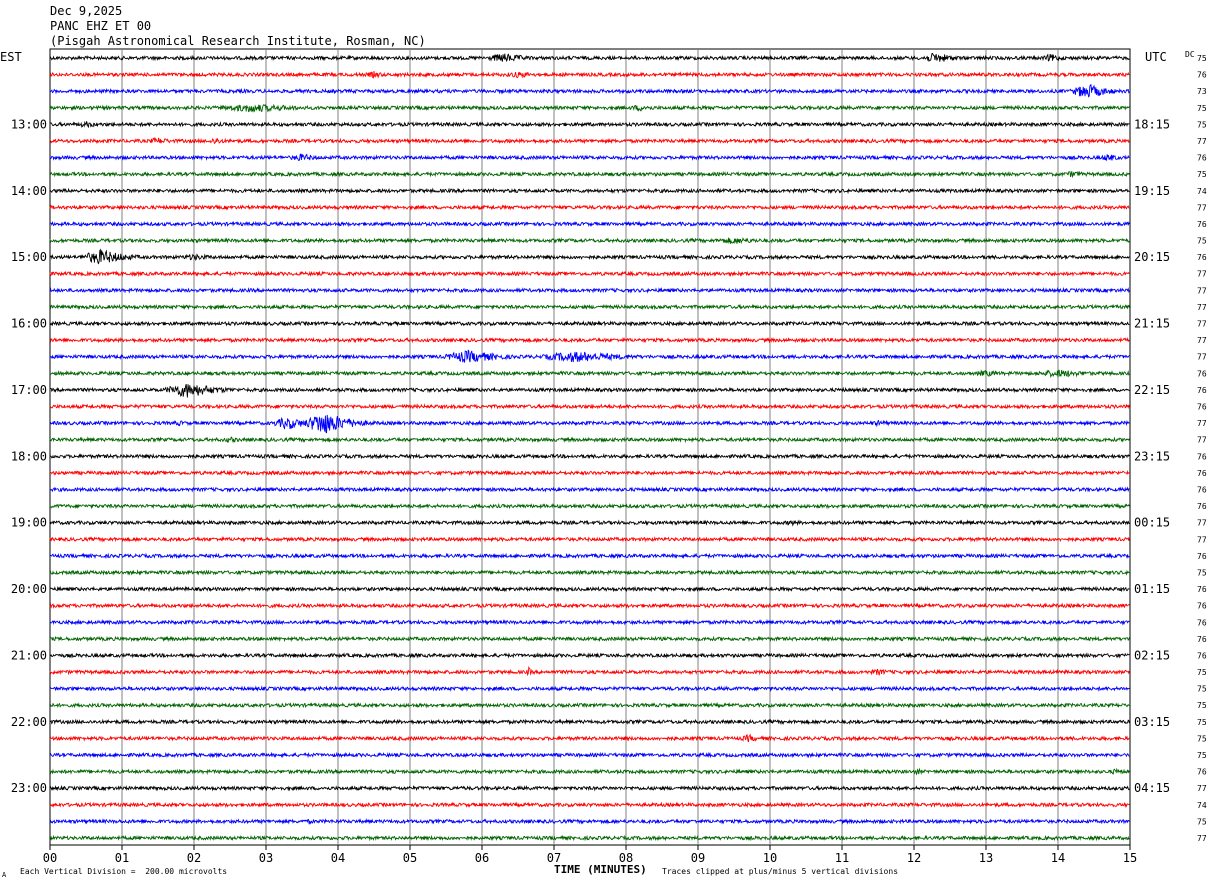 Image resolution: width=1210 pixels, height=886 pixels. What do you see at coordinates (1152, 589) in the screenshot?
I see `right-hour-label: 01:15` at bounding box center [1152, 589].